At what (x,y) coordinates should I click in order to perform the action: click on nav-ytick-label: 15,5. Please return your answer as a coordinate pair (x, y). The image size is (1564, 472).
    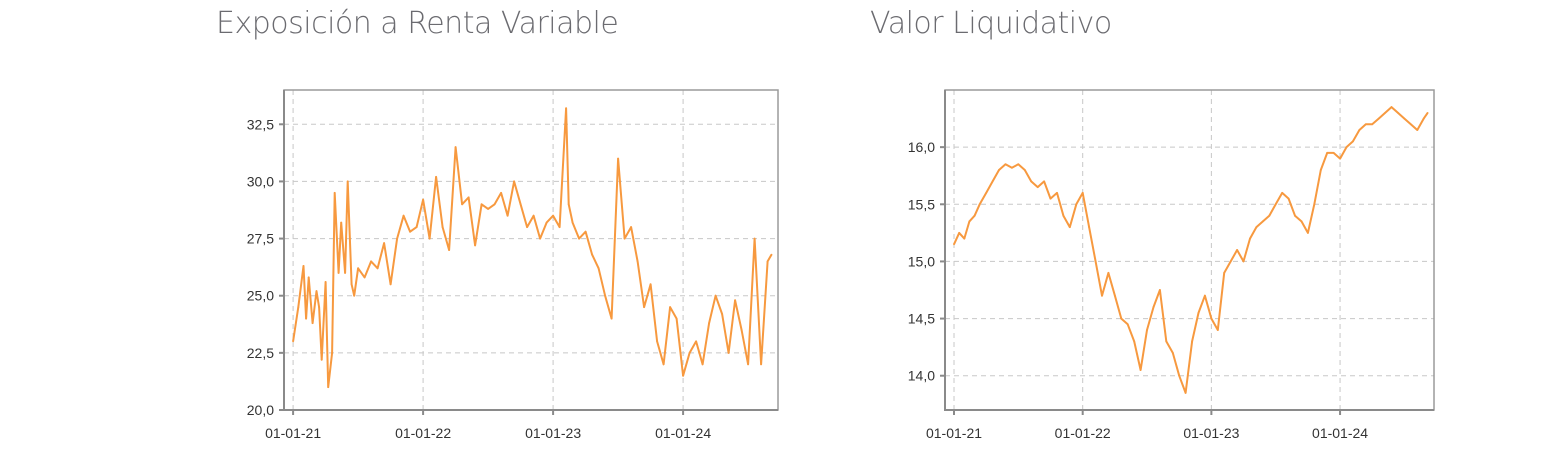
    Looking at the image, I should click on (921, 204).